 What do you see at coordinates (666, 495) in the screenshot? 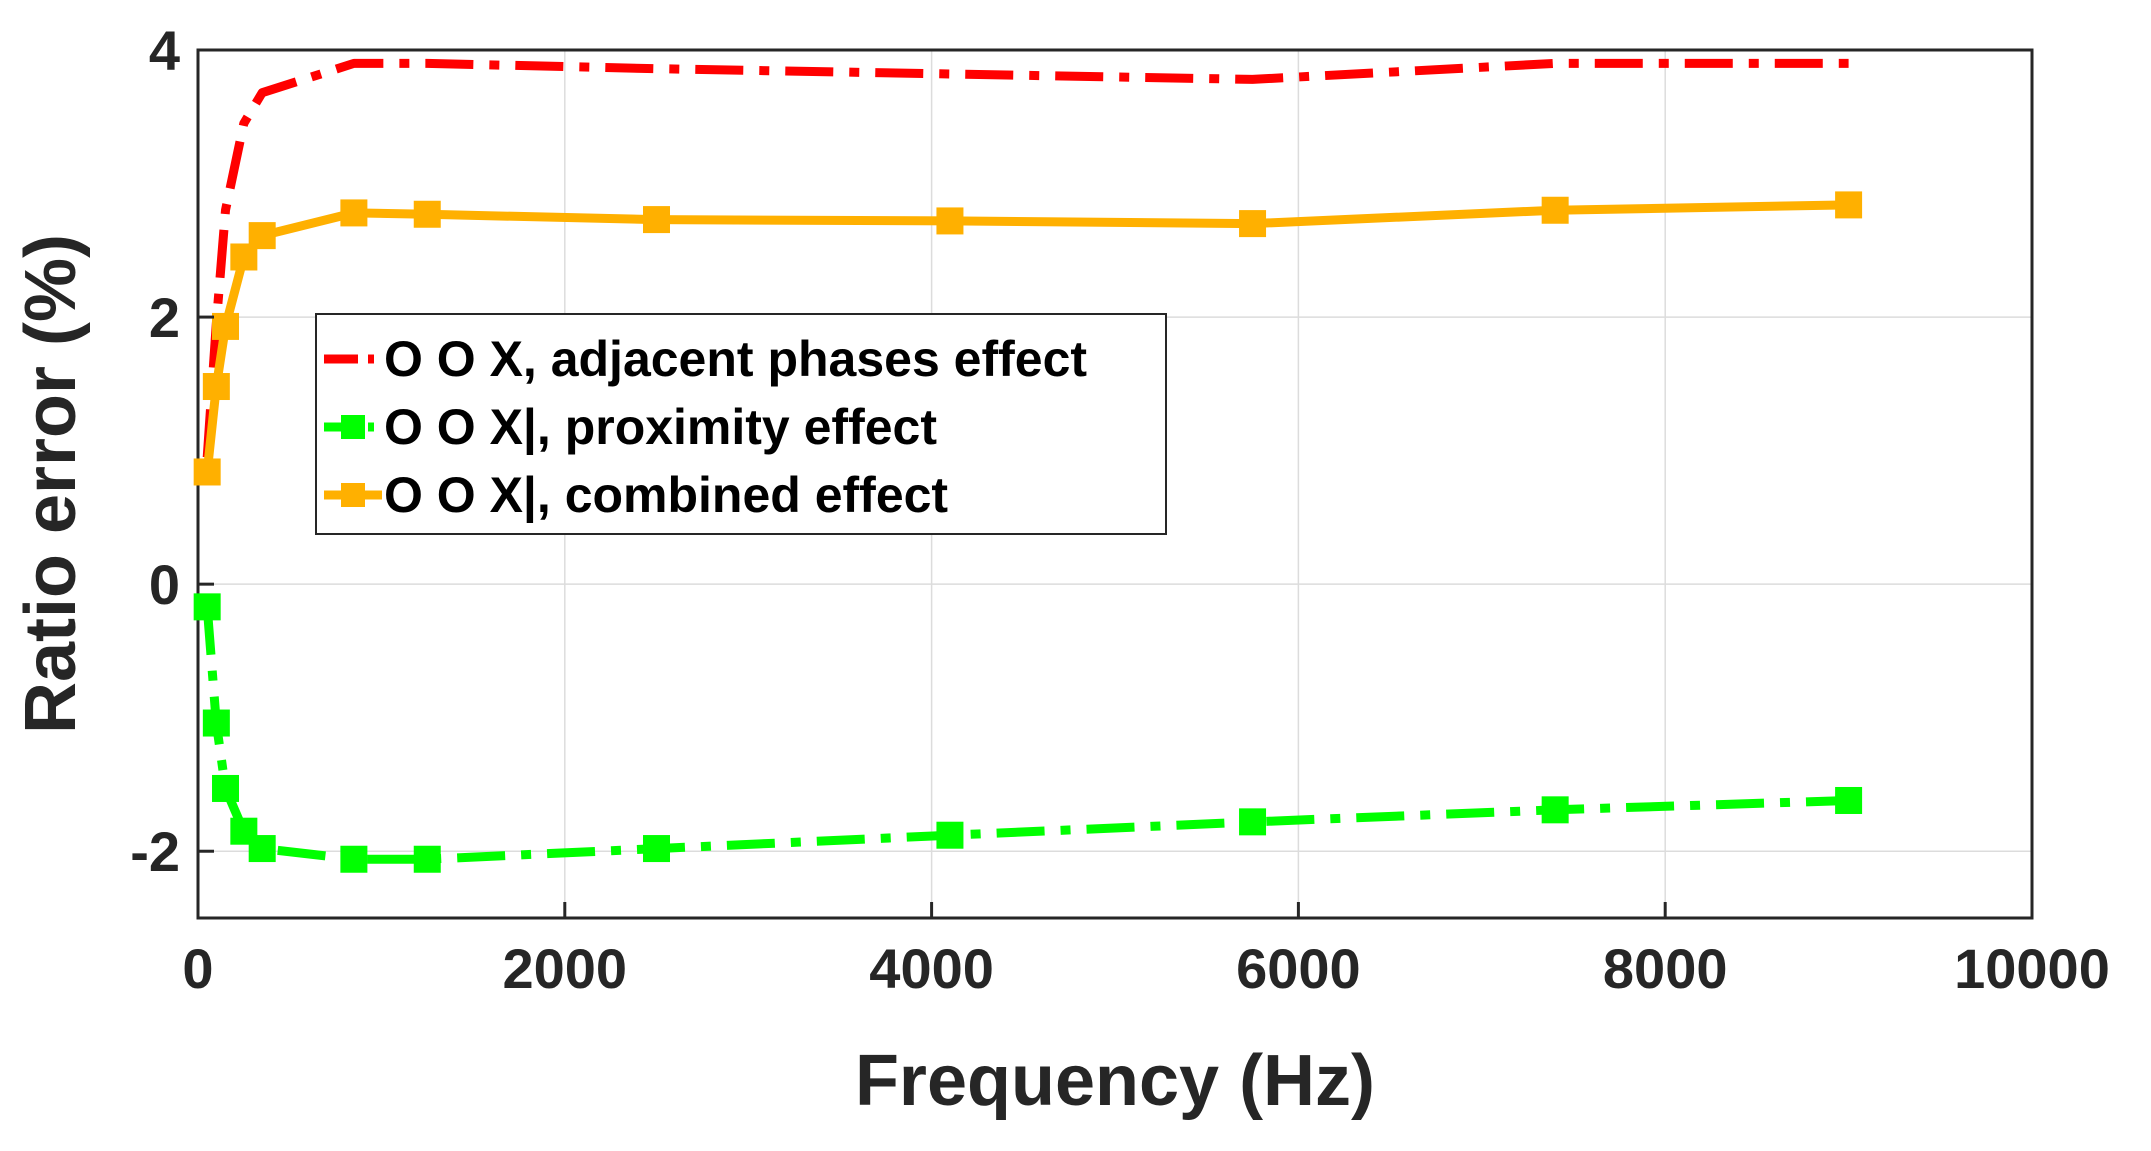
I see `legend-label-2: O O X|, combined effect` at bounding box center [666, 495].